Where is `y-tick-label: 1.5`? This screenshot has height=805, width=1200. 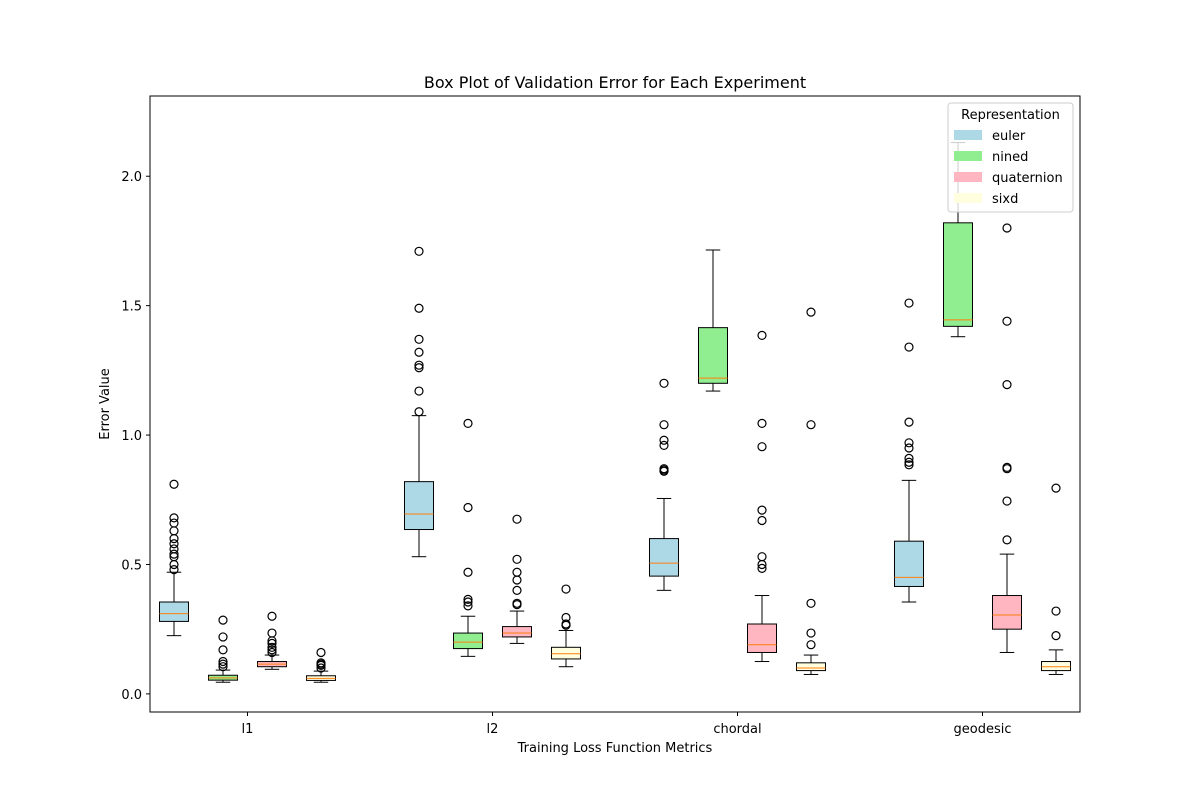
y-tick-label: 1.5 is located at coordinates (131, 307).